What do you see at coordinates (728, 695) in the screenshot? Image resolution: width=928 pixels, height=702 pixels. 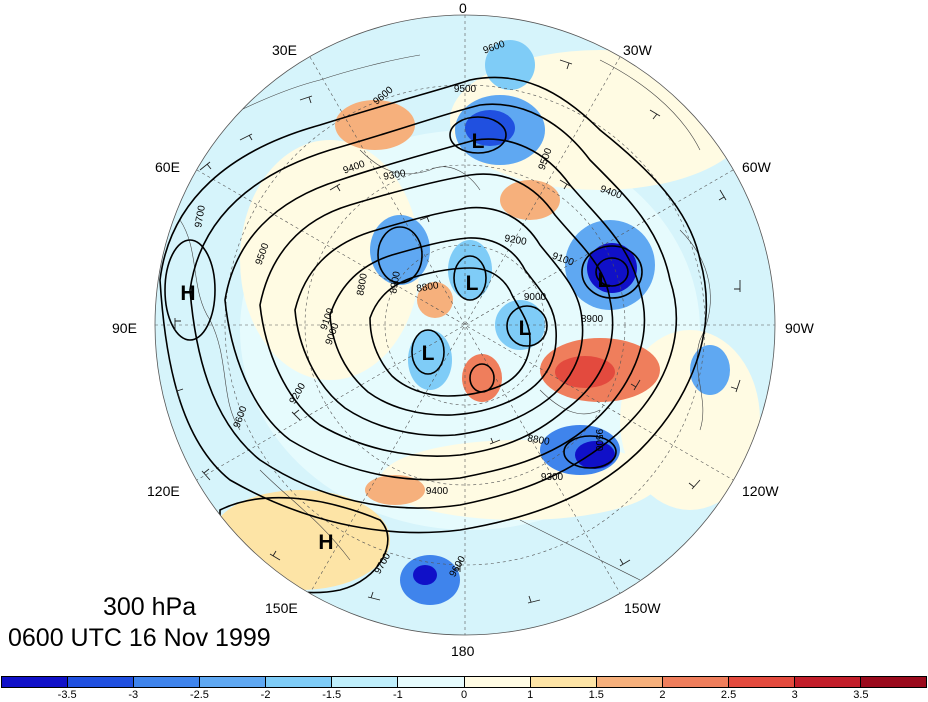 I see `colorbar-tick-label: 2.5` at bounding box center [728, 695].